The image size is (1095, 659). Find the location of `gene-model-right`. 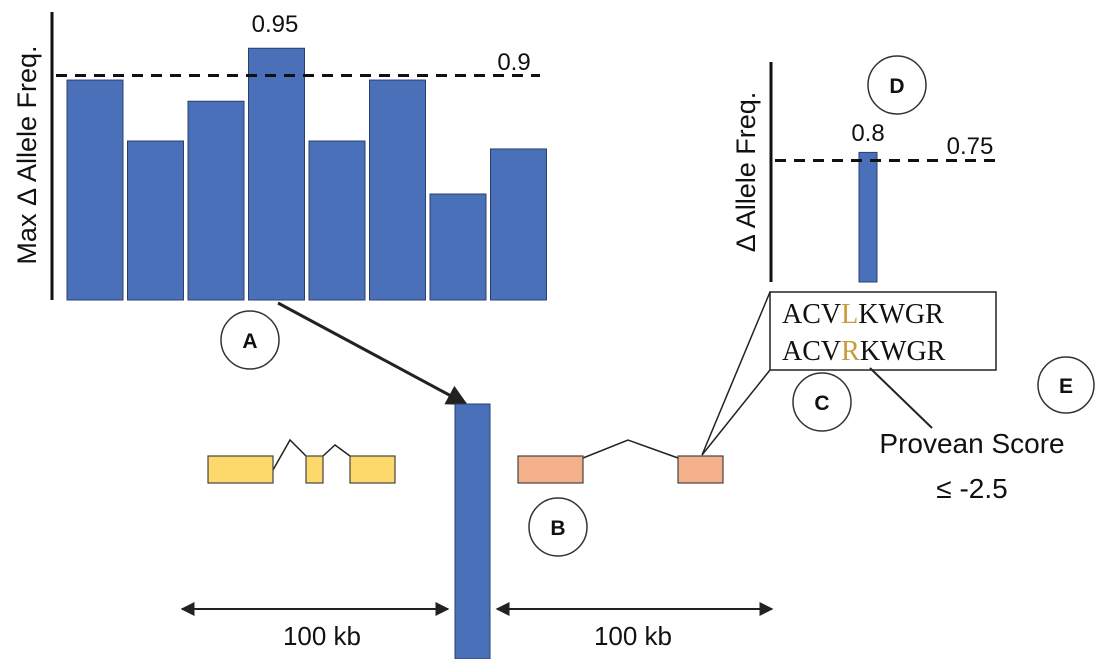

gene-model-right is located at coordinates (620, 461).